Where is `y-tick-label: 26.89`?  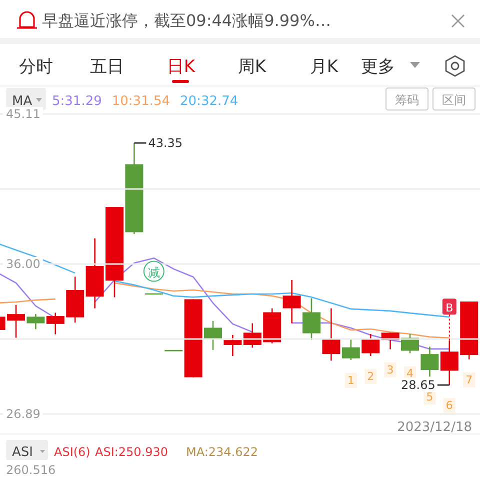 y-tick-label: 26.89 is located at coordinates (23, 414).